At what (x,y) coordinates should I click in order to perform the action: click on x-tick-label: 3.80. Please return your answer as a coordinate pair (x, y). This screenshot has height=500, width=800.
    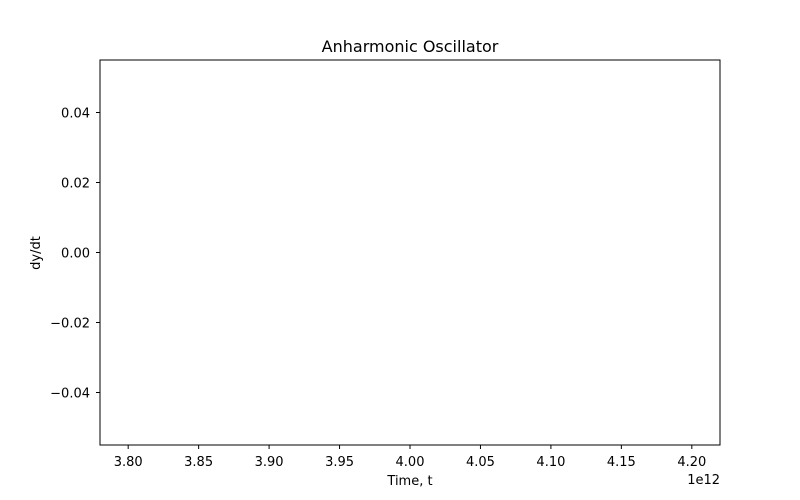
    Looking at the image, I should click on (128, 462).